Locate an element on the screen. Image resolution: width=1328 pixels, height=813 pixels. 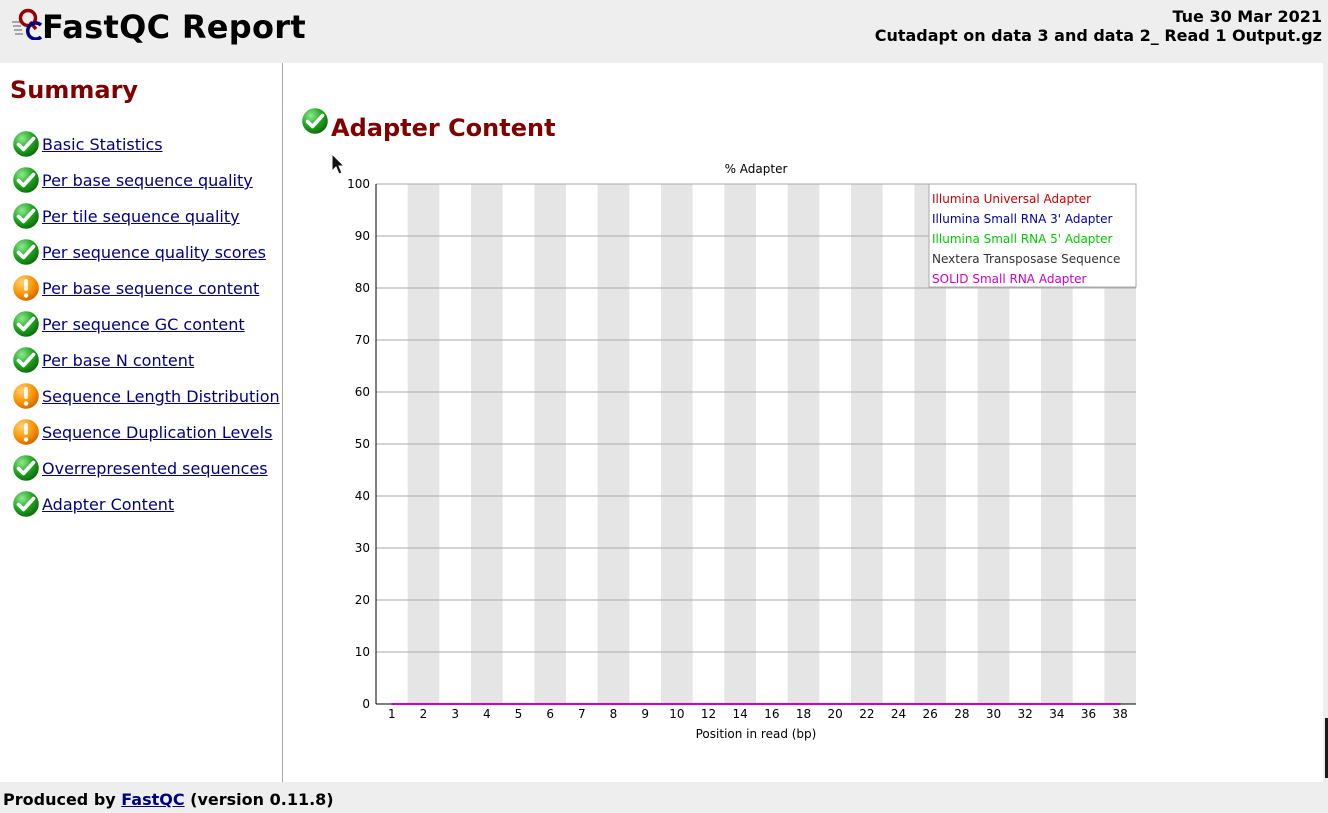
x-tick-label: 26 is located at coordinates (930, 714).